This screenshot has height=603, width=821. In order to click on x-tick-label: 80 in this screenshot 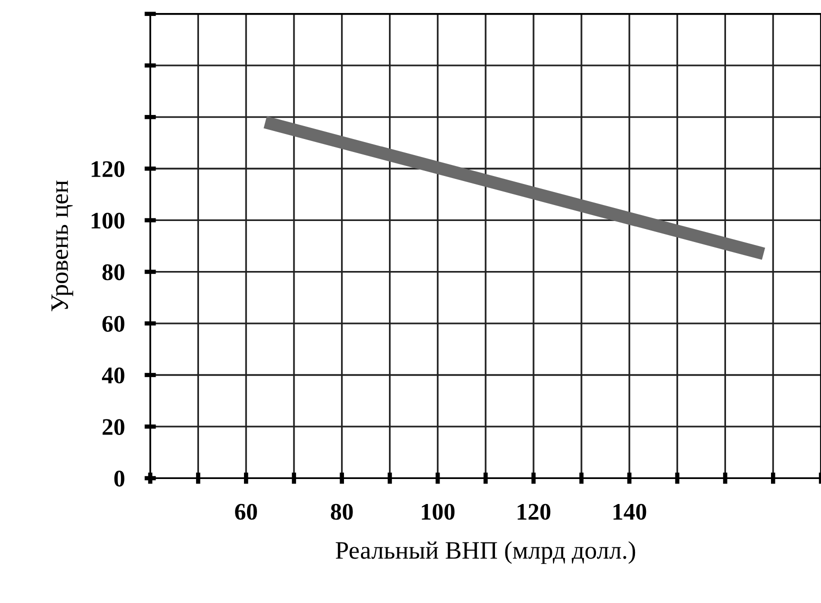, I will do `click(341, 512)`.